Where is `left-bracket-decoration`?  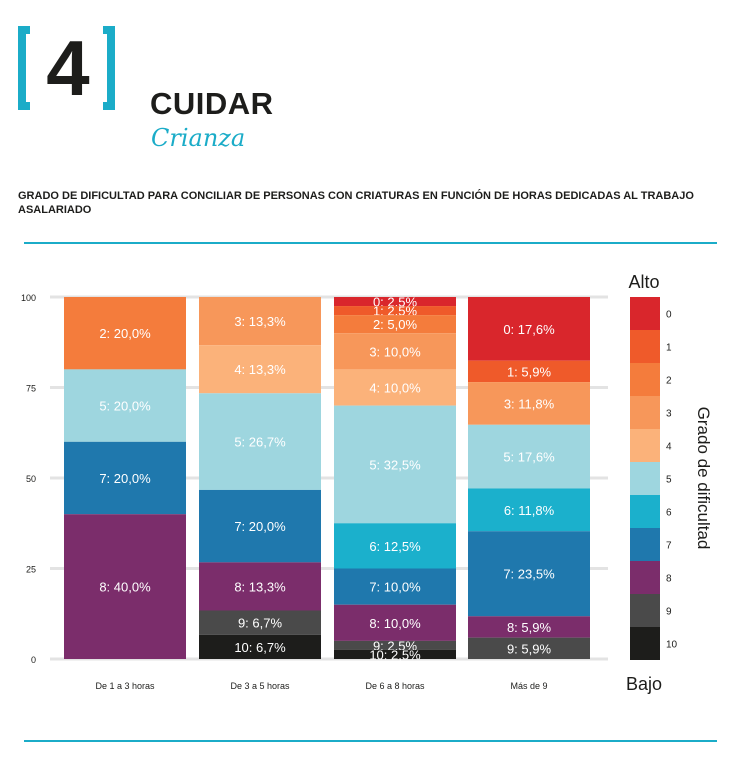
left-bracket-decoration is located at coordinates (24, 68).